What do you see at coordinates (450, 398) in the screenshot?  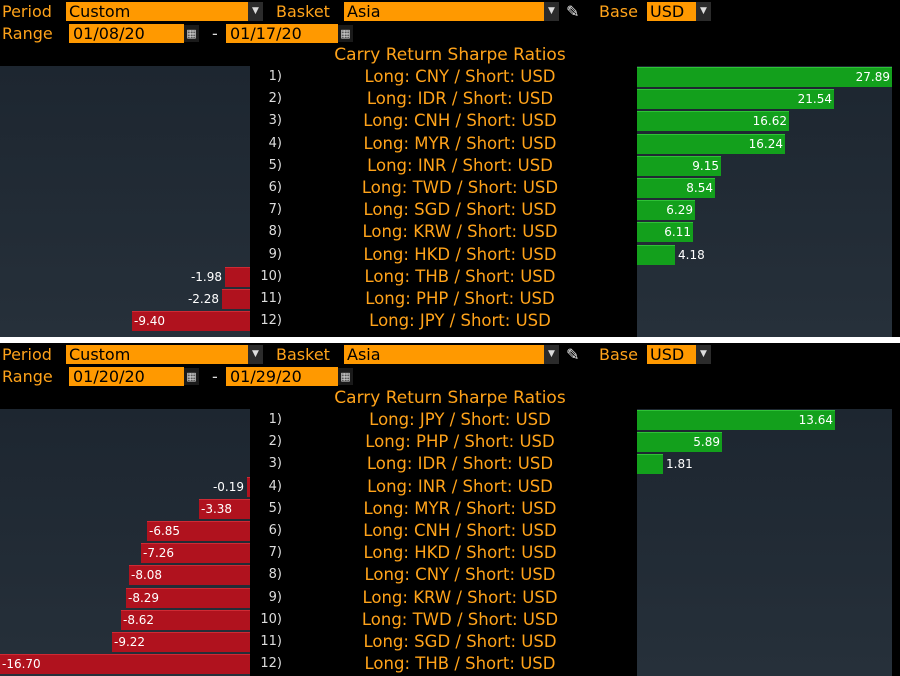 I see `chart-title: Carry Return Sharpe Ratios` at bounding box center [450, 398].